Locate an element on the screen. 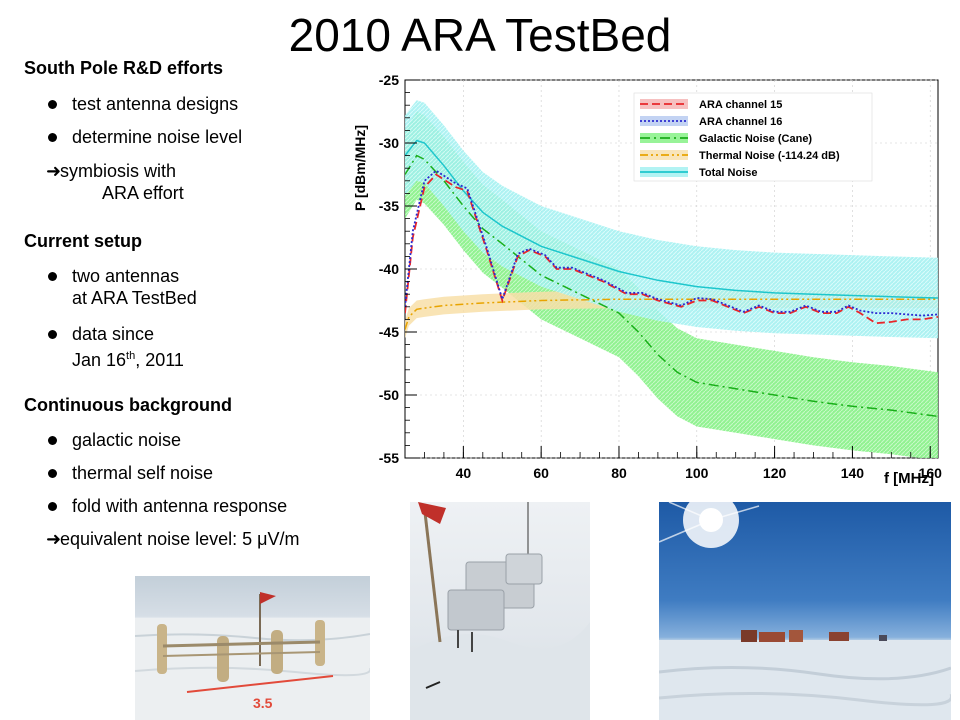  bullet-thermal: thermal self noise is located at coordinates (130, 473).